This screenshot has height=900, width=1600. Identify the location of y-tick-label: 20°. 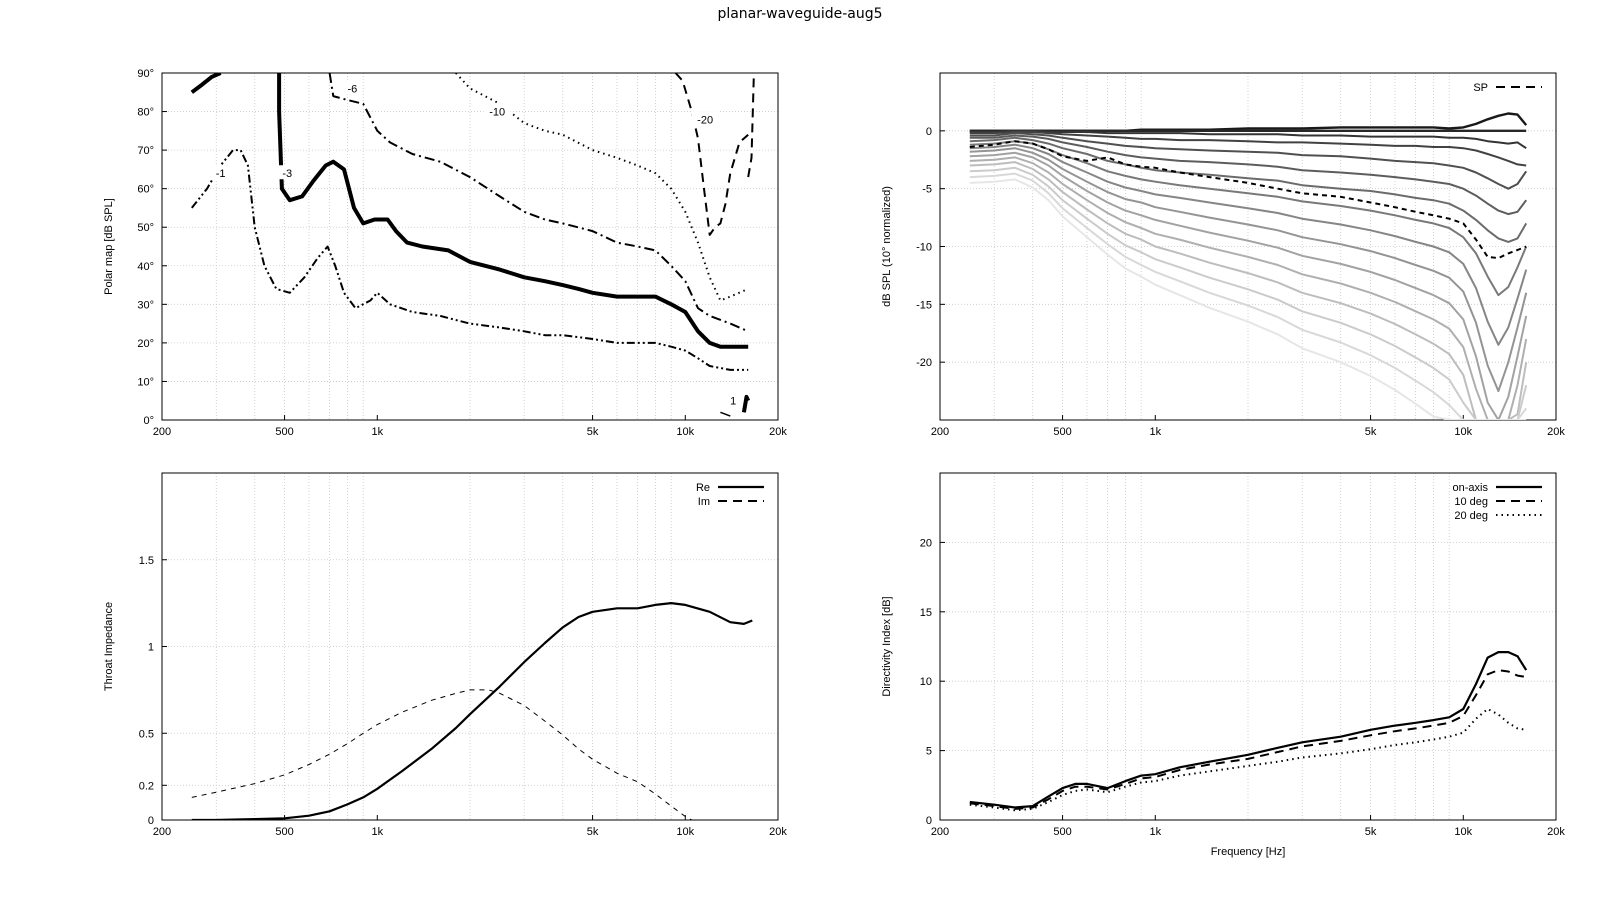
(145, 344).